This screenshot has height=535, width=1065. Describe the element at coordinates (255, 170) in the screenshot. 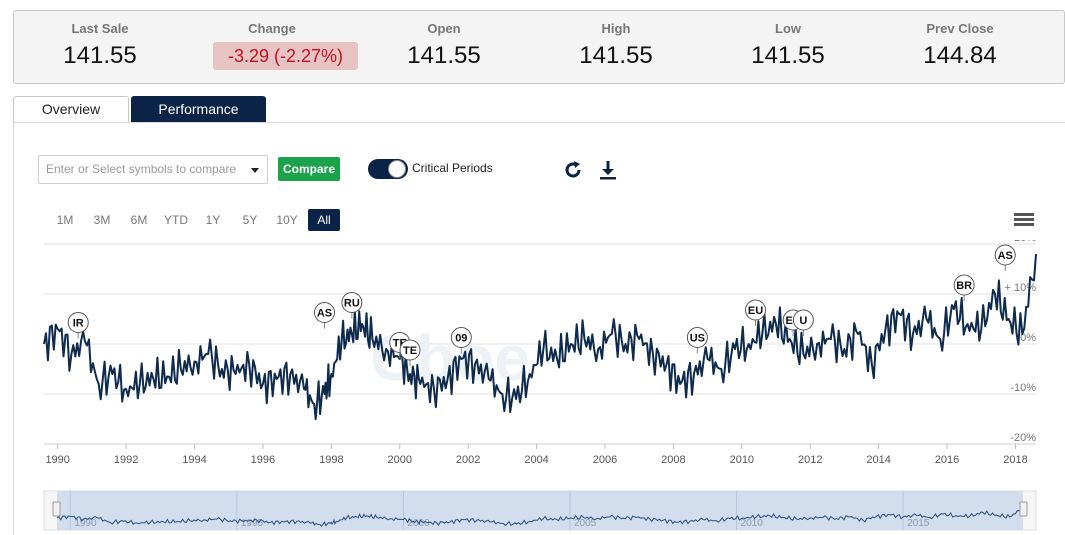

I see `chevron-down-icon` at that location.